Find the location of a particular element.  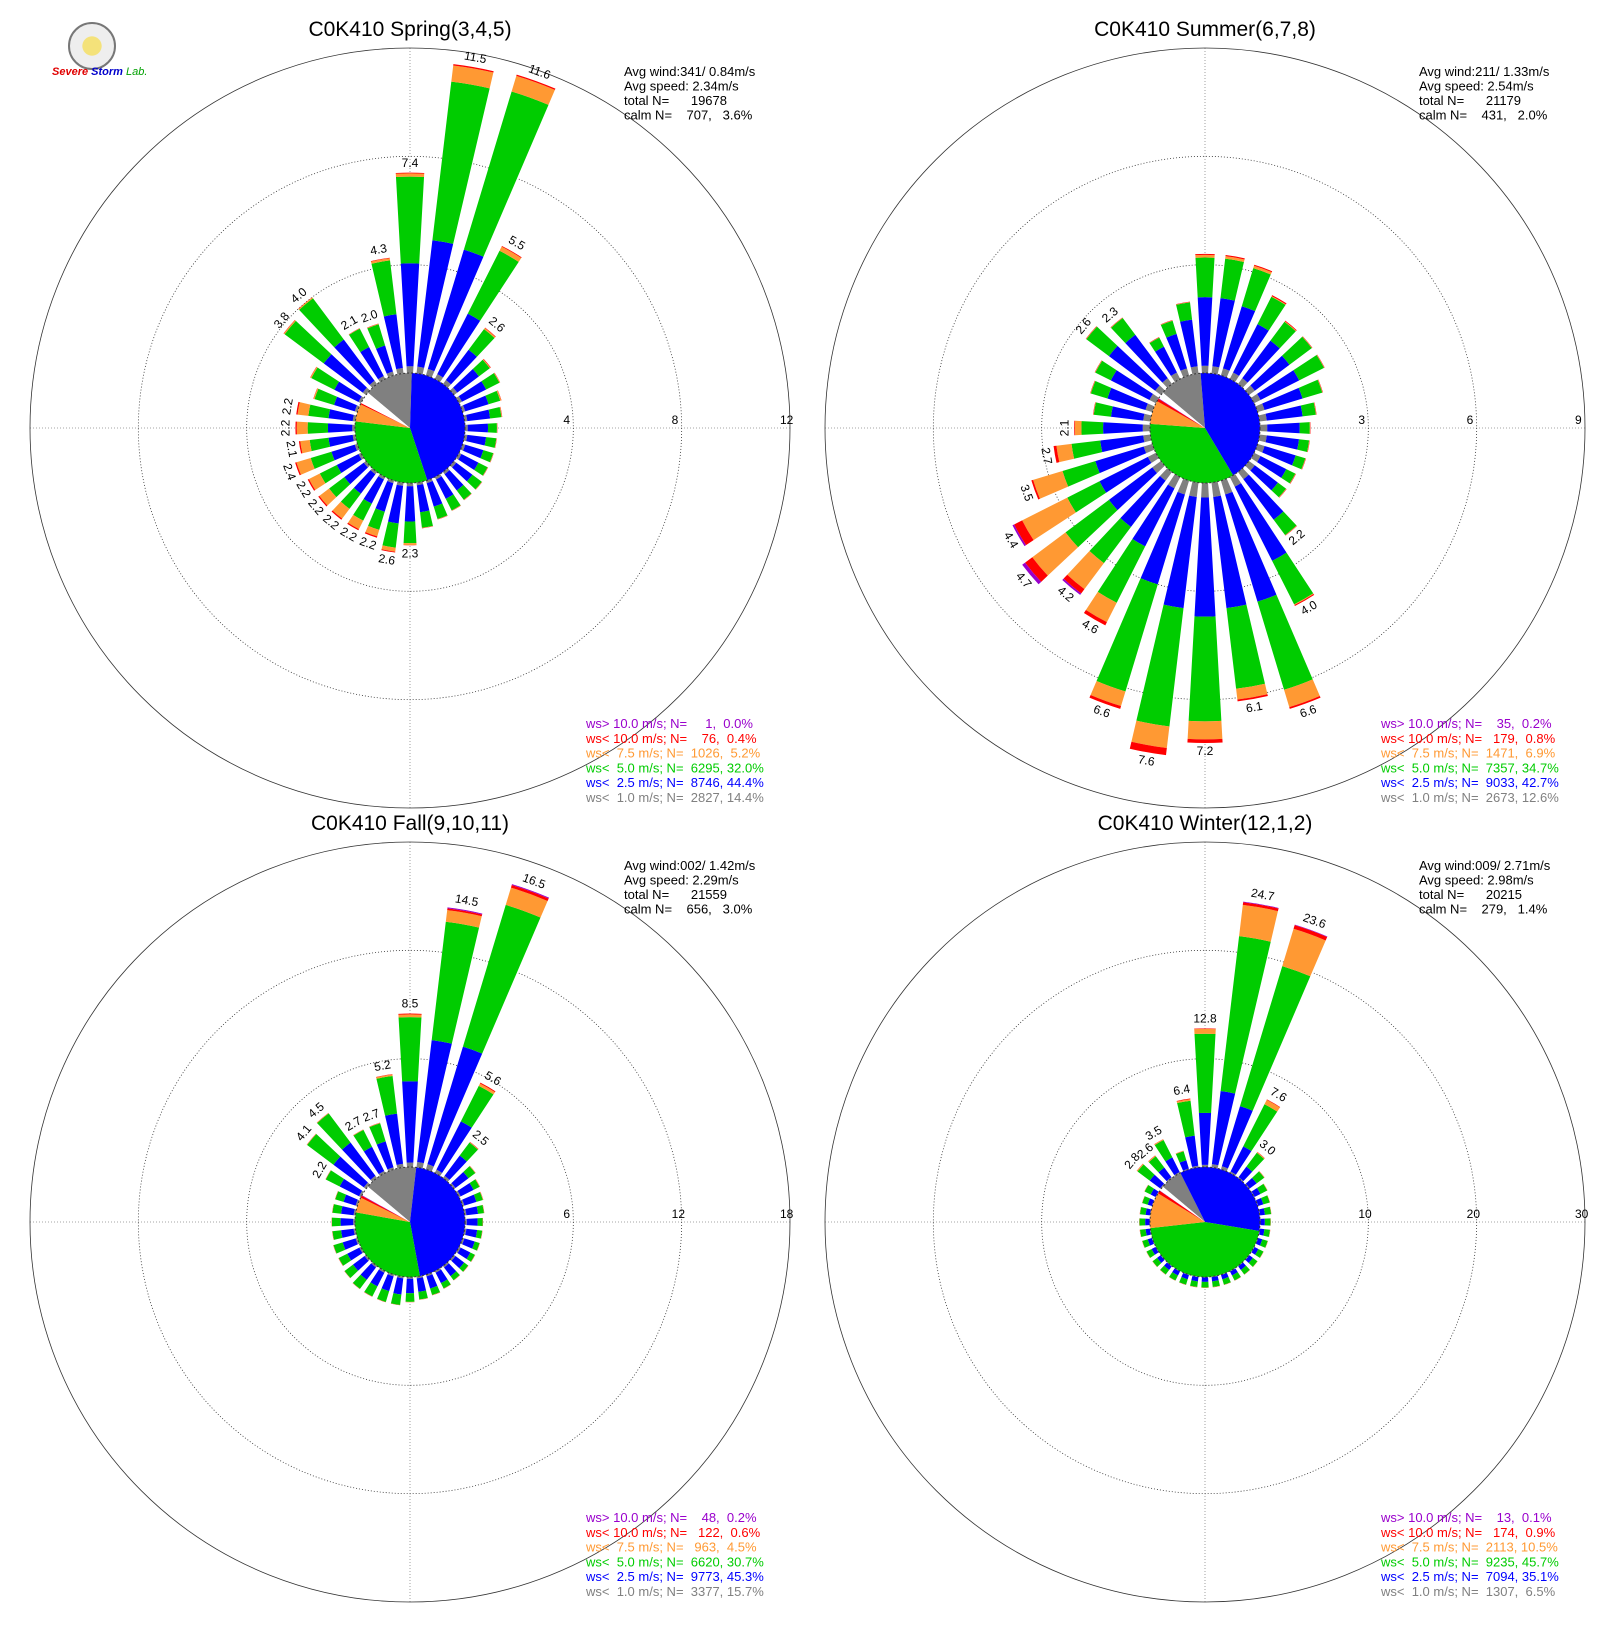

bar-total-label: 2.7 is located at coordinates (1046, 455).